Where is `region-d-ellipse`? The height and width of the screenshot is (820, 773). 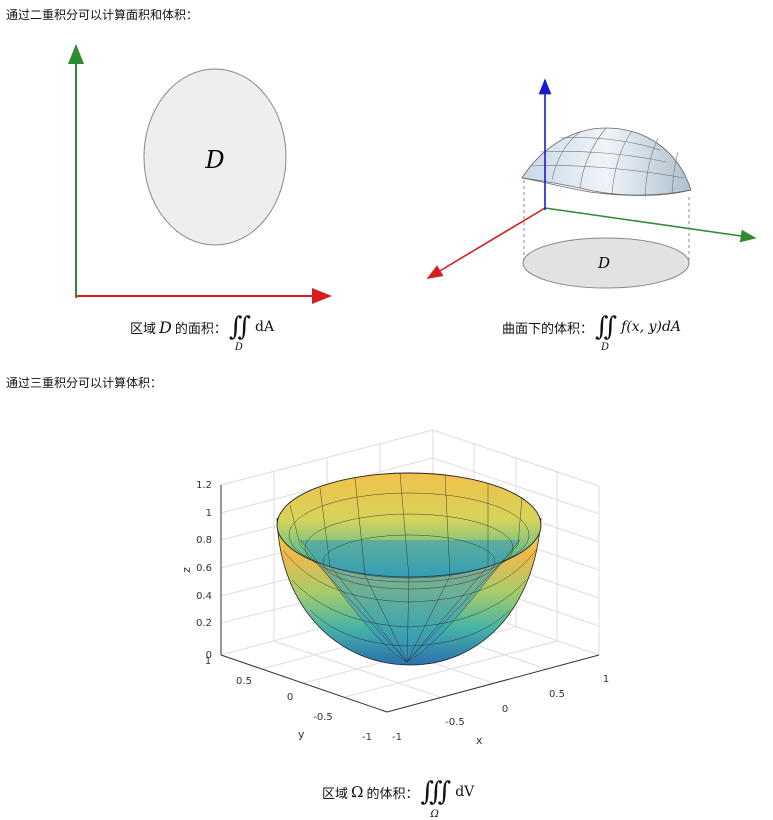 region-d-ellipse is located at coordinates (215, 157).